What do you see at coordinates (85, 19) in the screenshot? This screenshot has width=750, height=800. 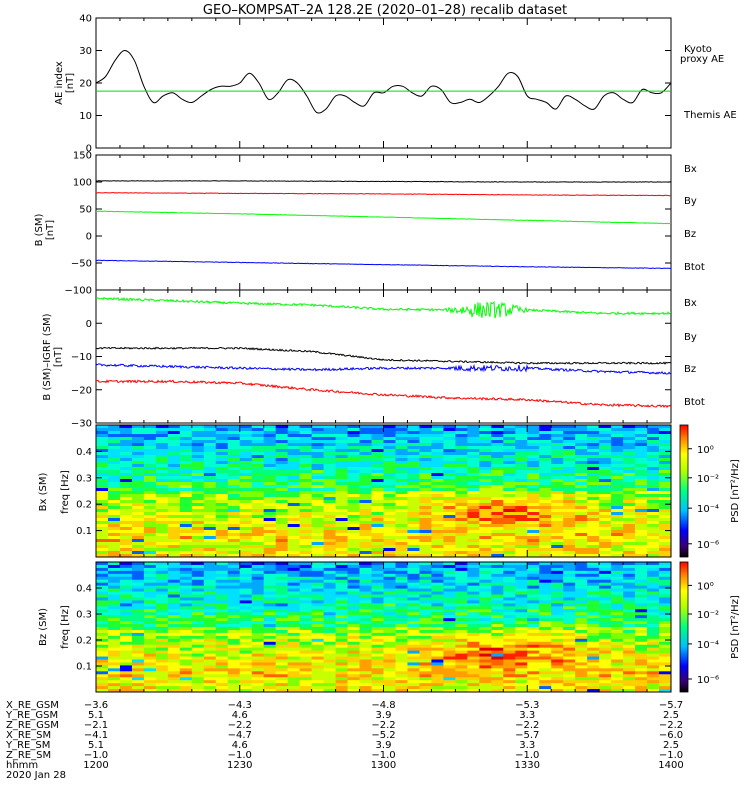 I see `y-tick-label: 40` at bounding box center [85, 19].